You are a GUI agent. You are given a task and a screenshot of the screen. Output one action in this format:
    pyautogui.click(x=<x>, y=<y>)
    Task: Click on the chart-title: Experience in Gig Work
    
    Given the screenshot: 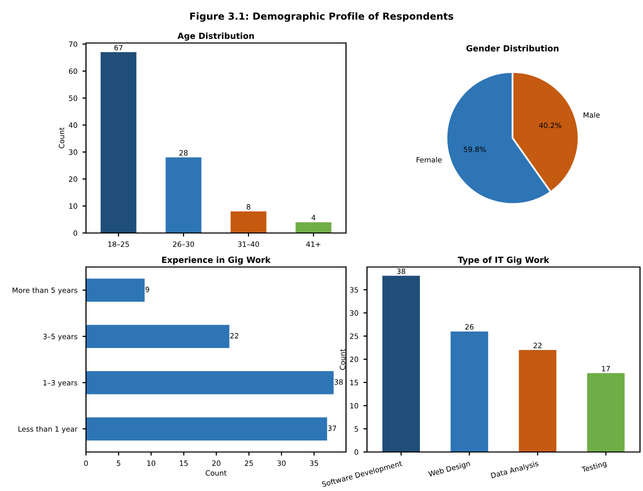 What is the action you would take?
    pyautogui.click(x=216, y=260)
    